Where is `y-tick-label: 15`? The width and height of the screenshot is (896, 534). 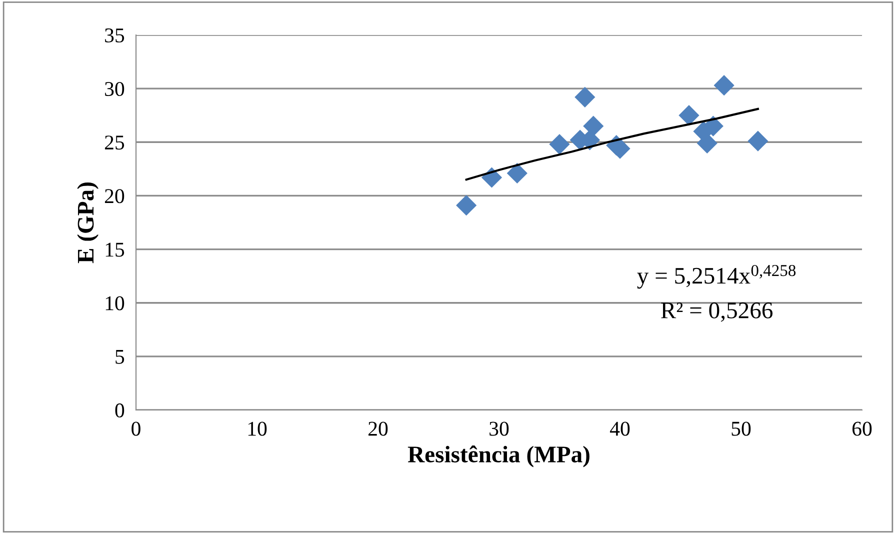
y-tick-label: 15 is located at coordinates (115, 249).